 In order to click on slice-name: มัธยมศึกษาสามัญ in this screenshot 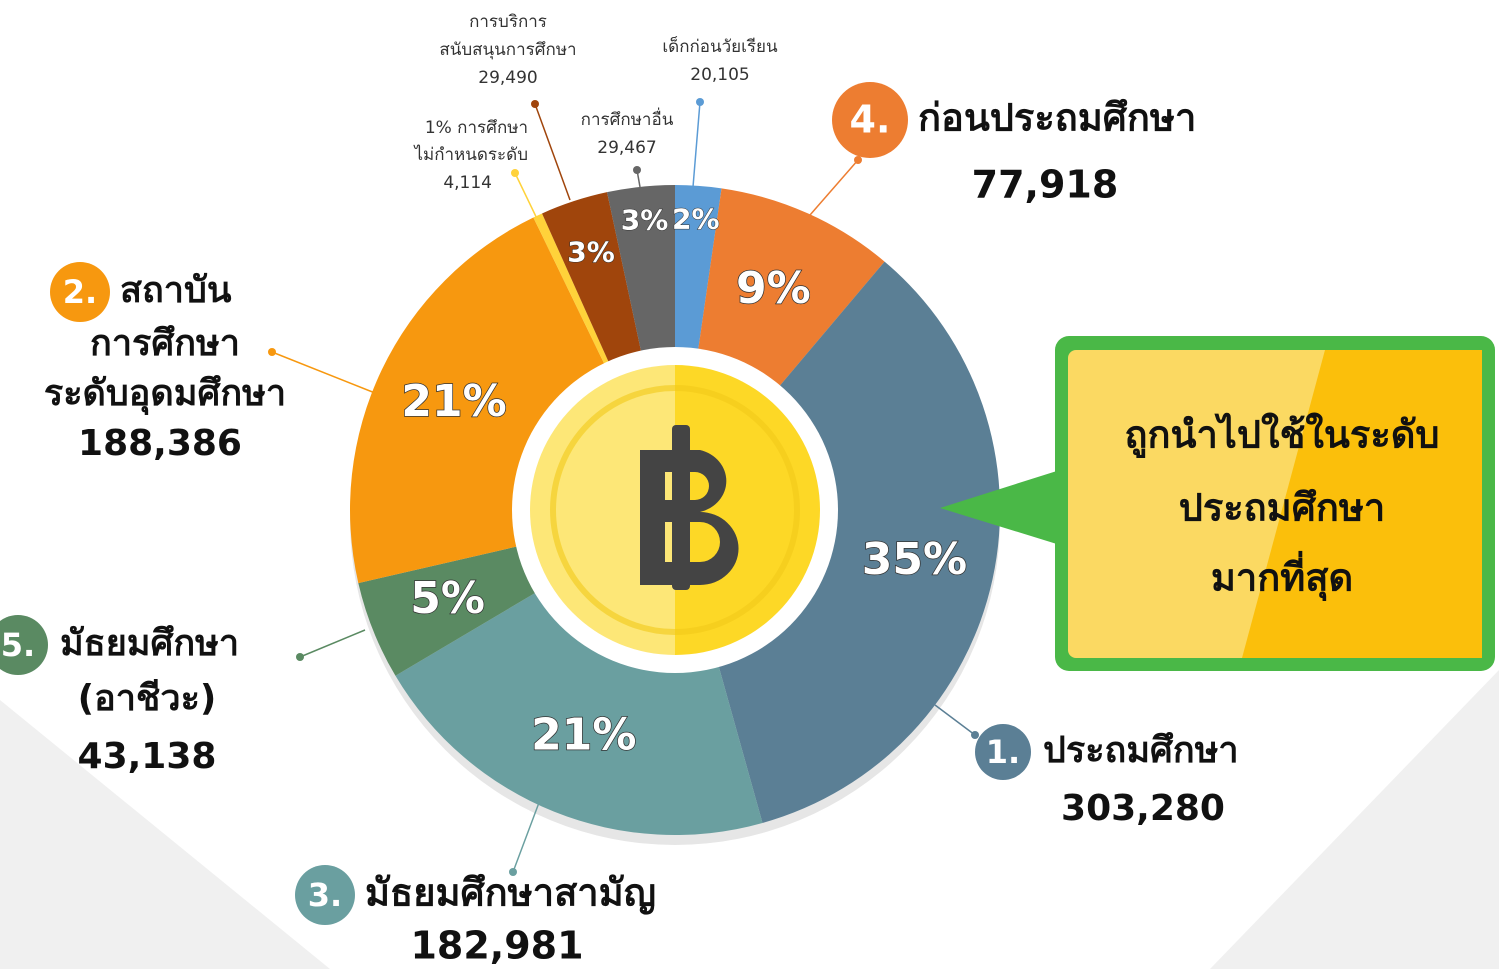, I will do `click(510, 893)`.